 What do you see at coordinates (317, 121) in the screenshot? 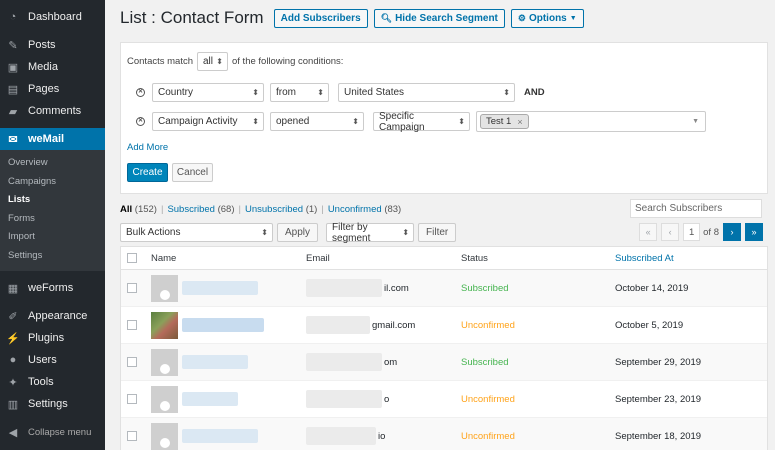
I see `condition-operator-select: opened ⬍` at bounding box center [317, 121].